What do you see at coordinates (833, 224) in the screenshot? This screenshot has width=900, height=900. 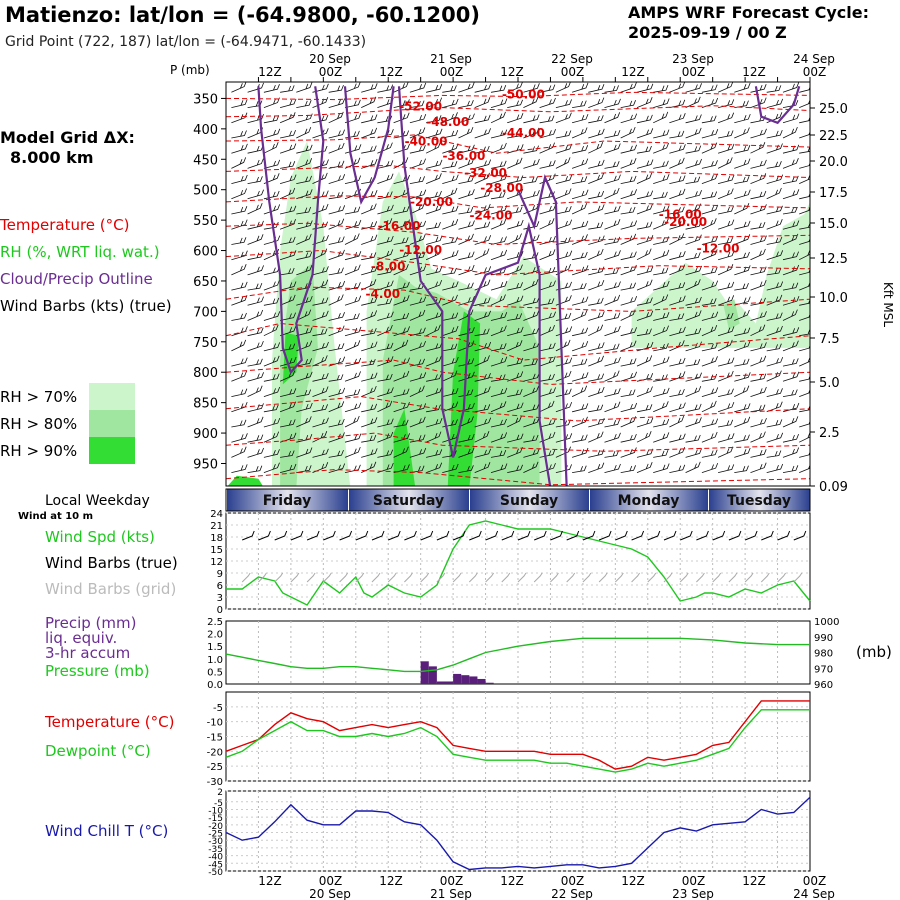 I see `kft-tick-label: 15.0` at bounding box center [833, 224].